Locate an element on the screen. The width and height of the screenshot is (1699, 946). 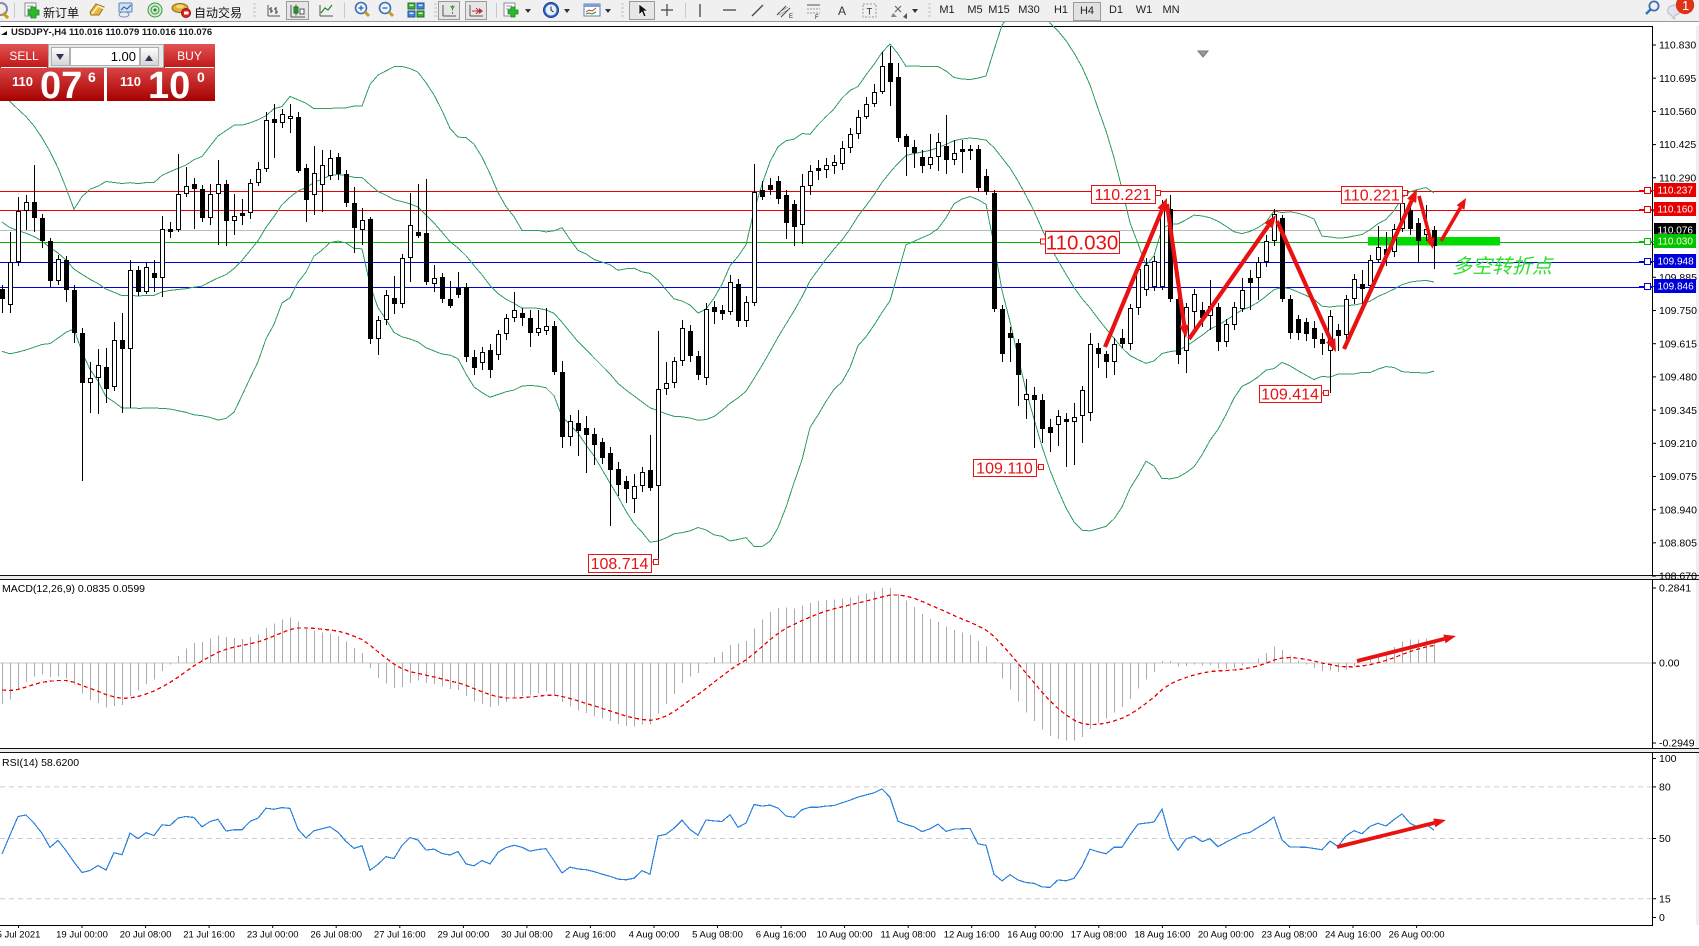
svg-text: 0.00 is located at coordinates (1669, 664).